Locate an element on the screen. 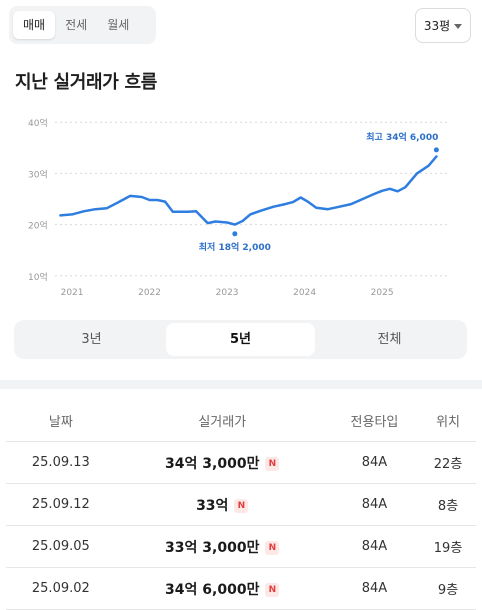  cell-price: 33억 N is located at coordinates (222, 504).